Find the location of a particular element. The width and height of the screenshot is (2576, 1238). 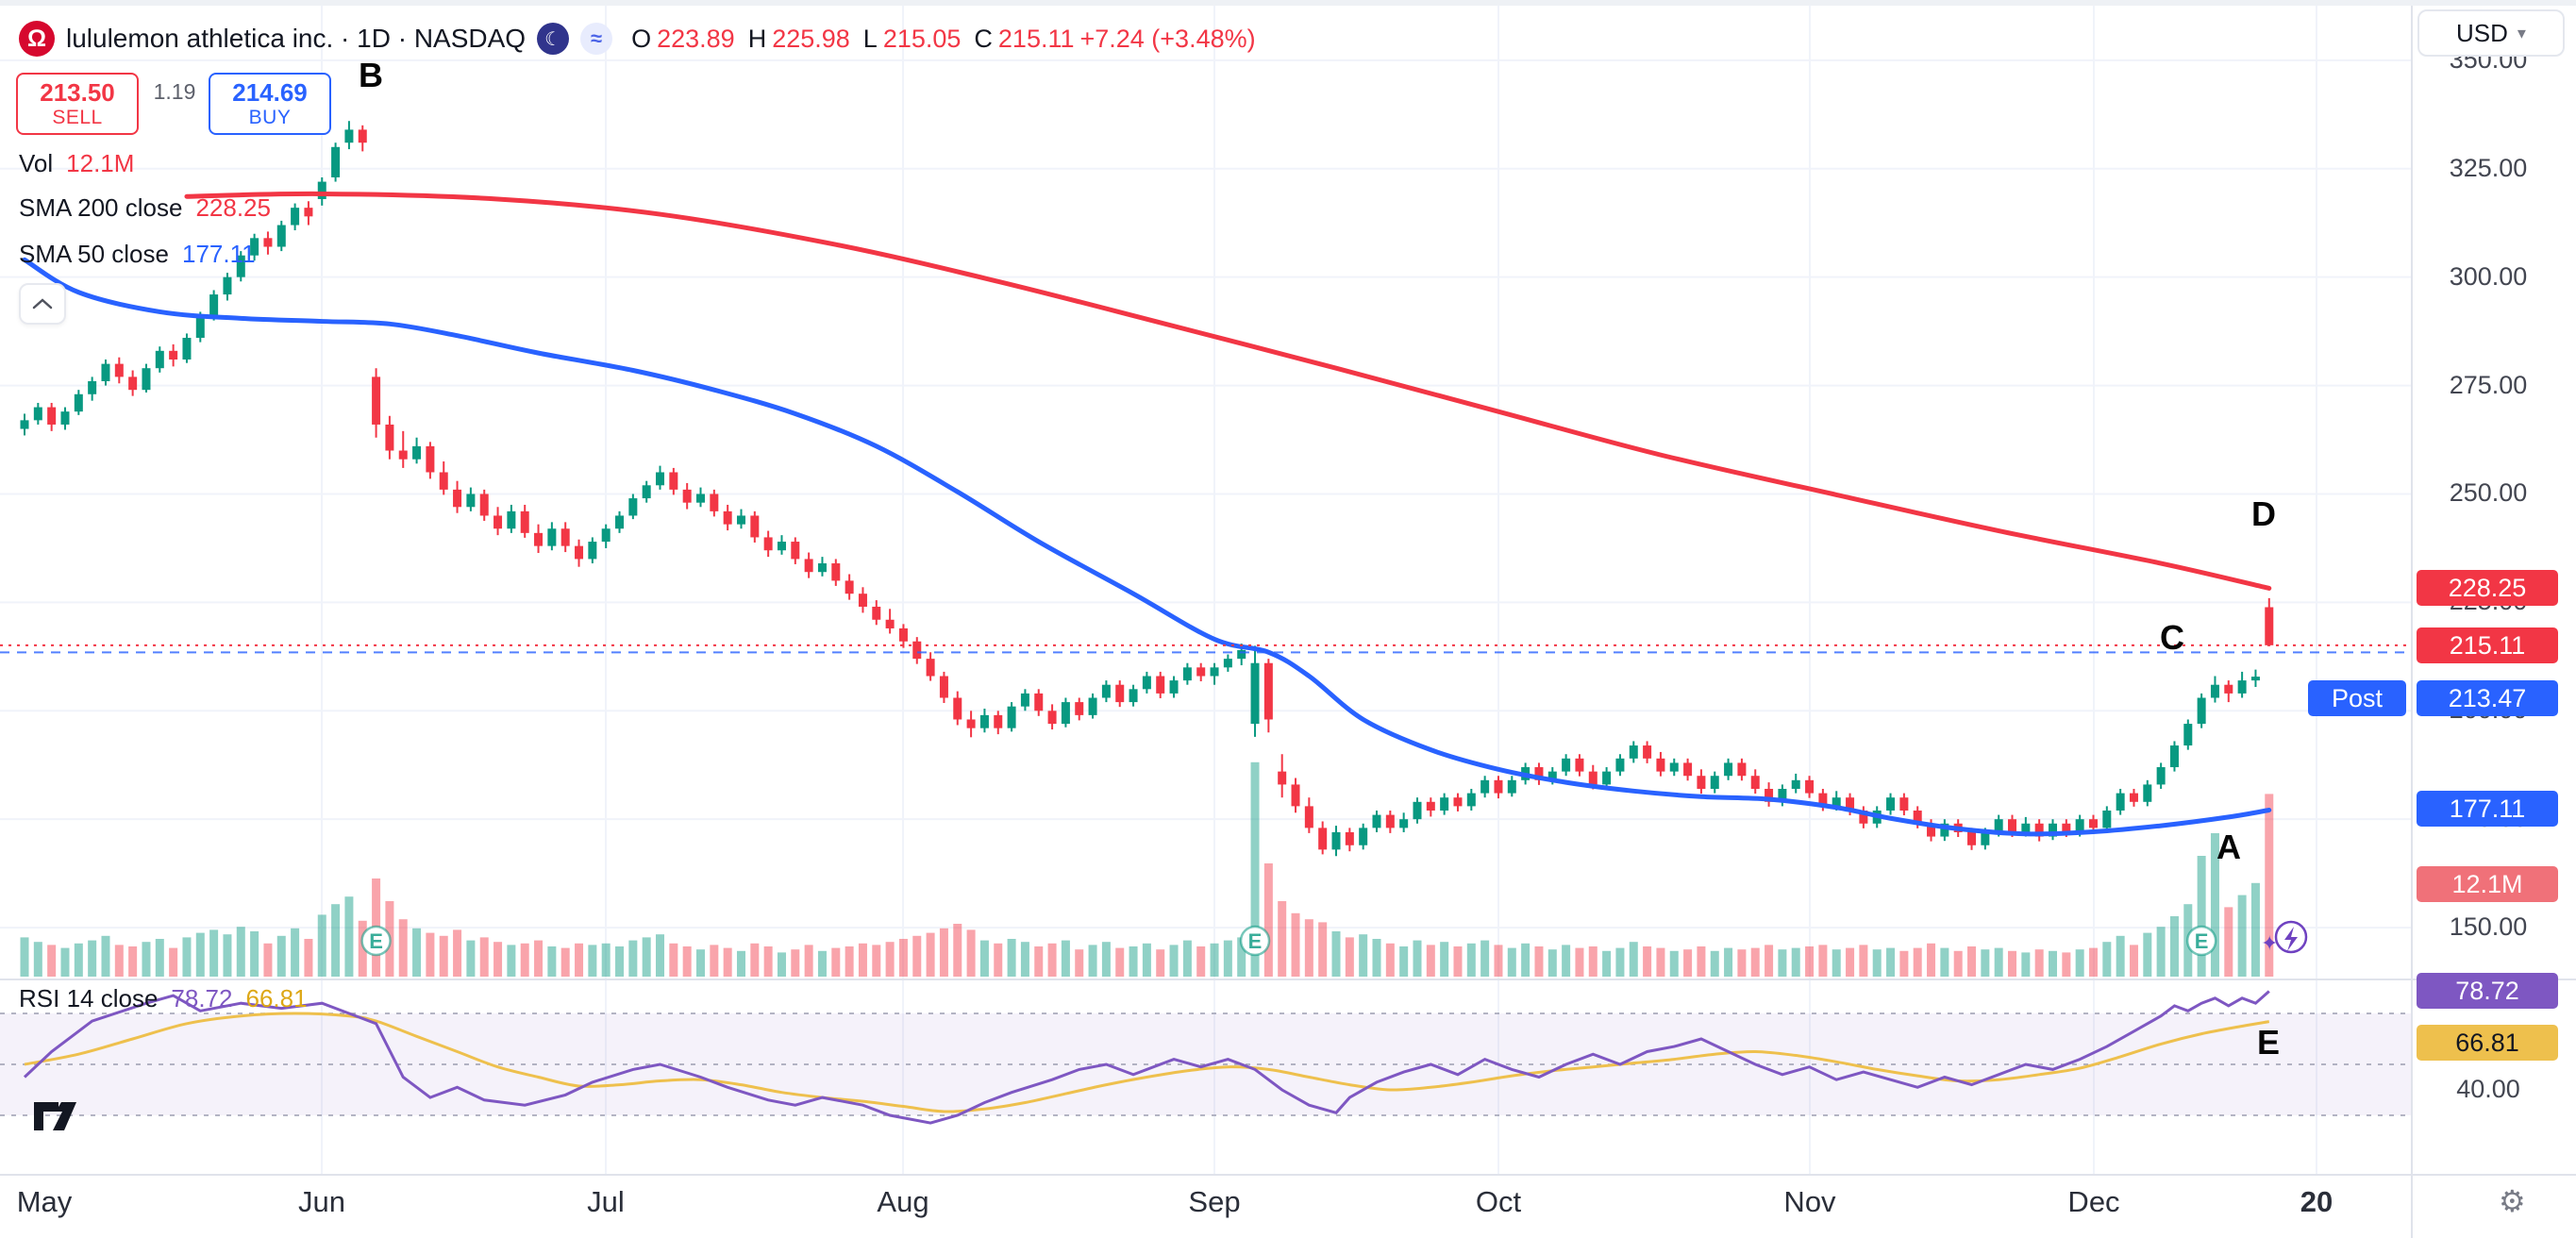

sma200-price-badge: 228.25 is located at coordinates (2487, 588).